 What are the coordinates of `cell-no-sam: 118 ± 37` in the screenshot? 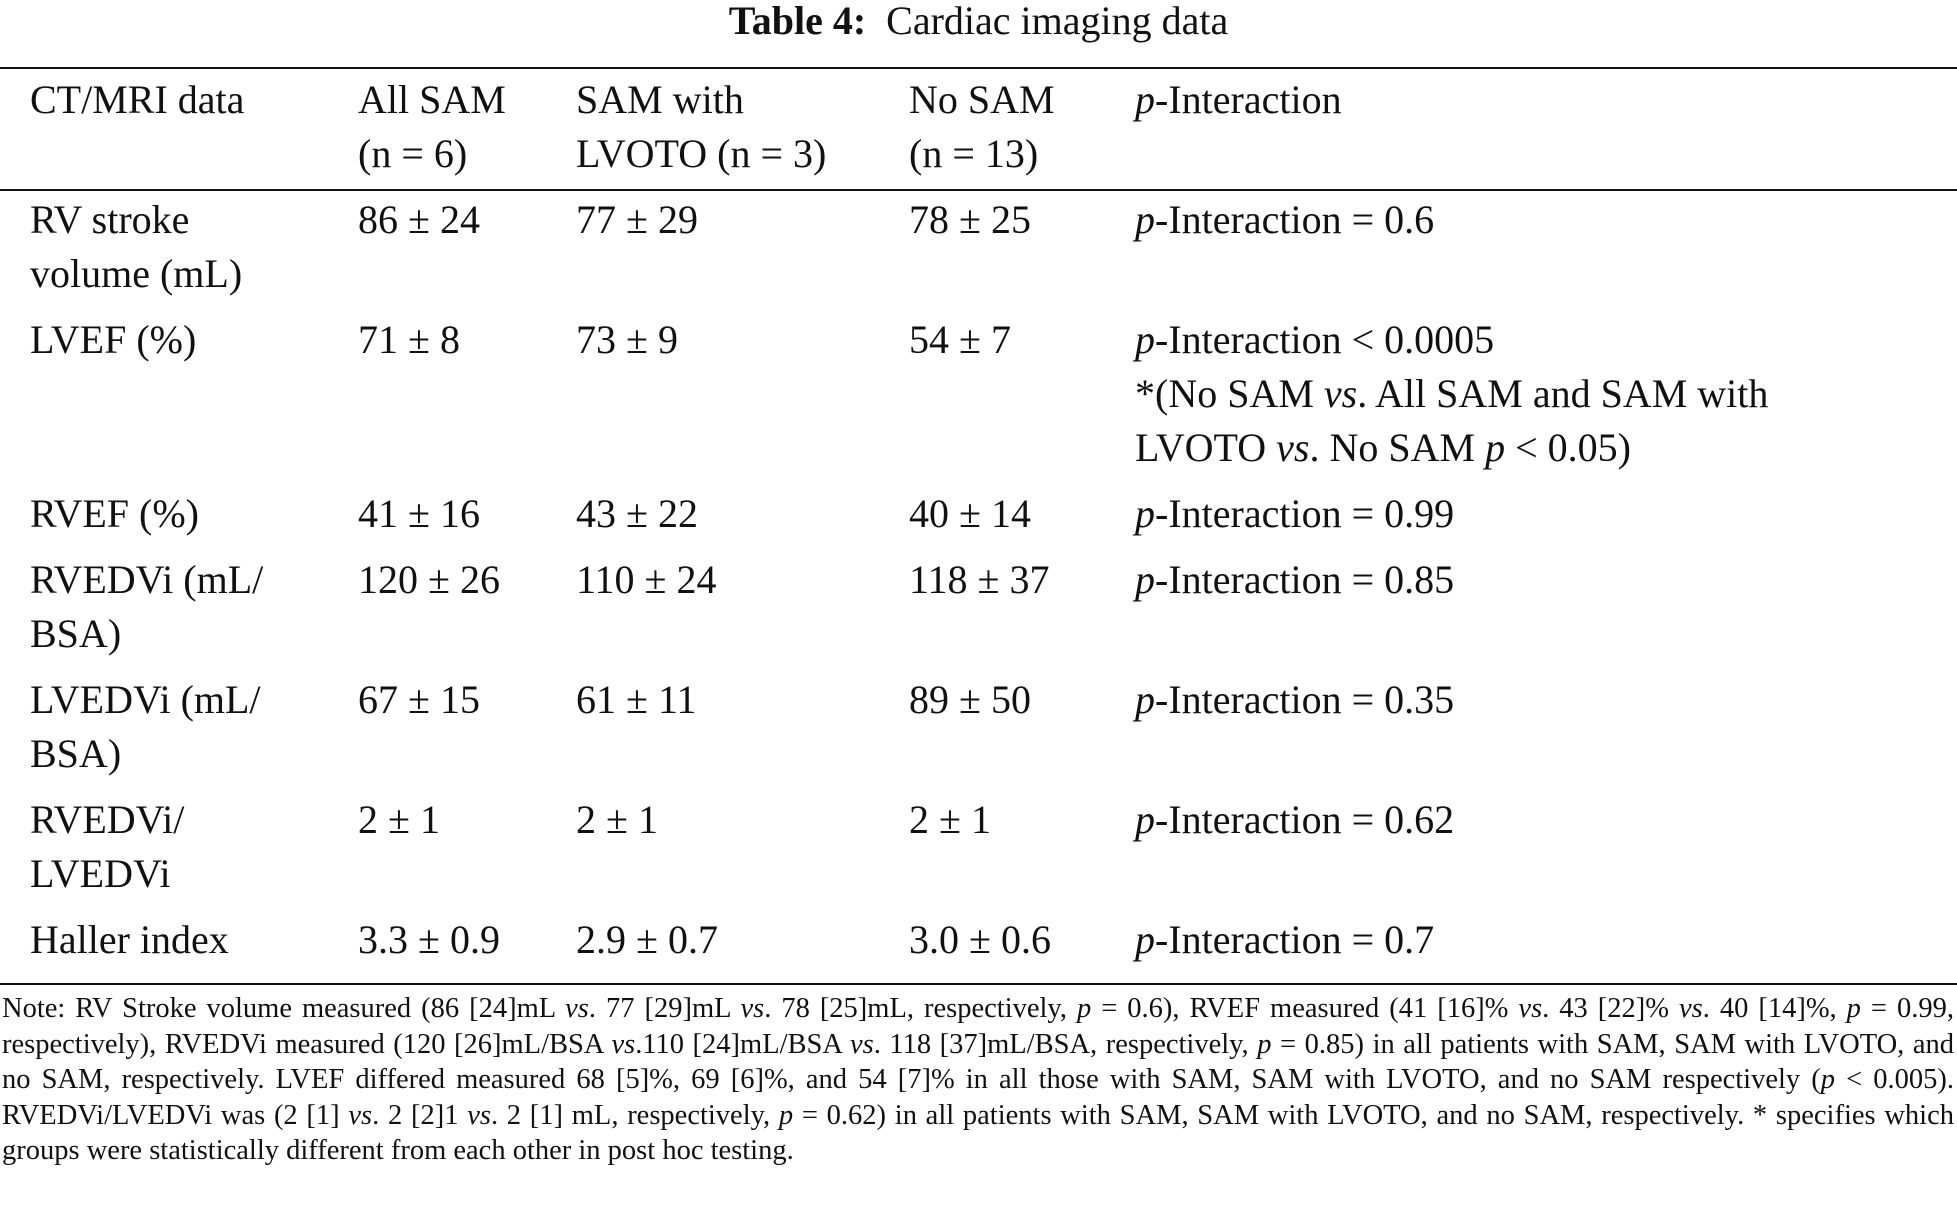 It's located at (979, 579).